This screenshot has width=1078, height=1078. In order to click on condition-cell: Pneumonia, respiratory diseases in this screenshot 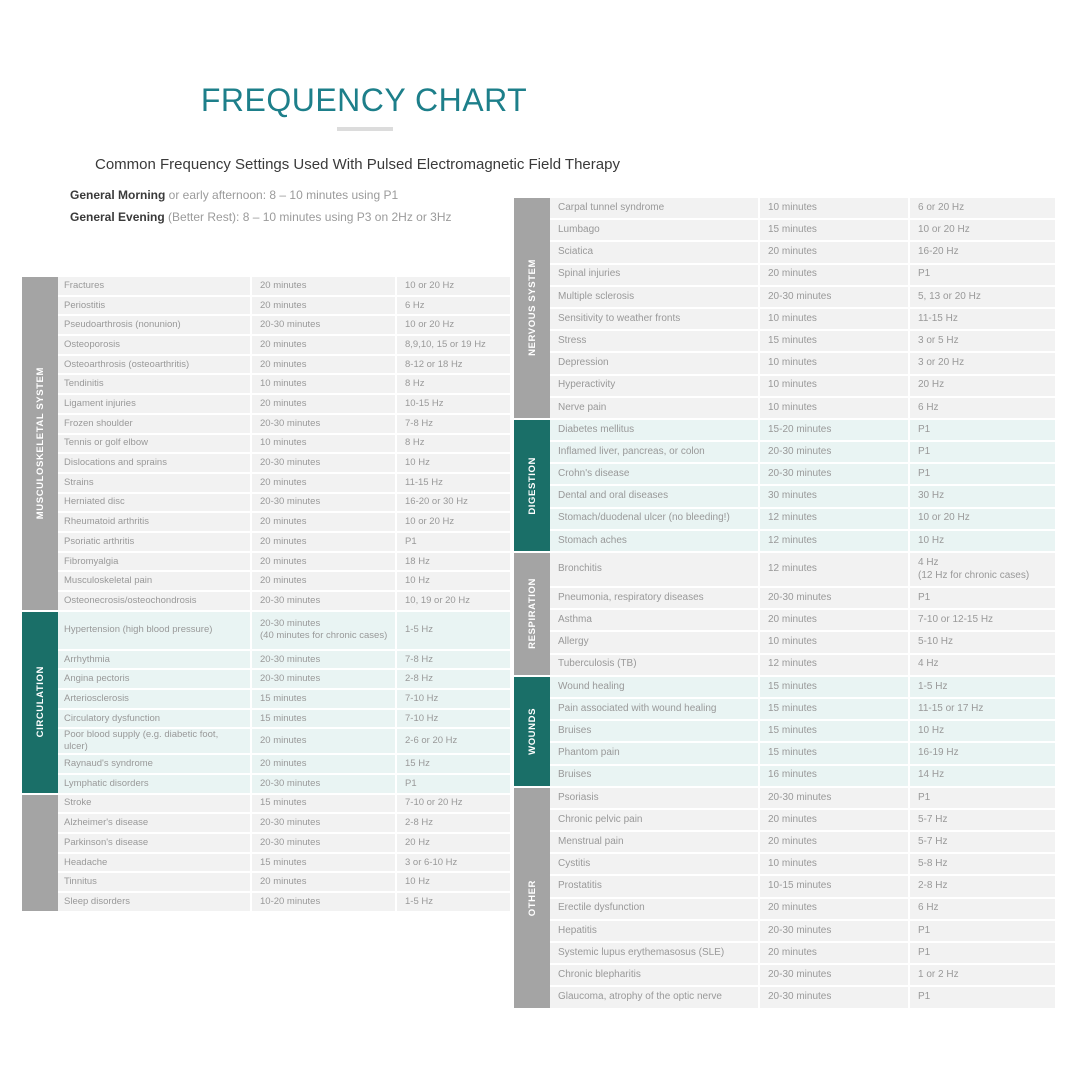, I will do `click(631, 597)`.